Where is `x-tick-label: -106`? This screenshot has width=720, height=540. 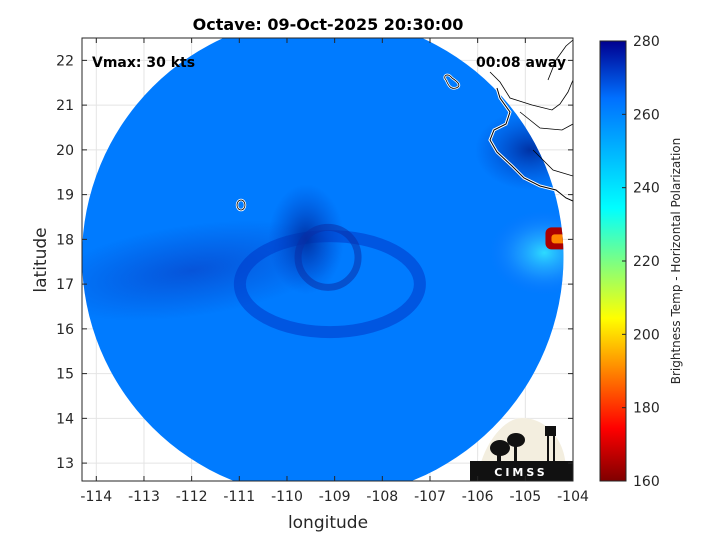 x-tick-label: -106 is located at coordinates (478, 497).